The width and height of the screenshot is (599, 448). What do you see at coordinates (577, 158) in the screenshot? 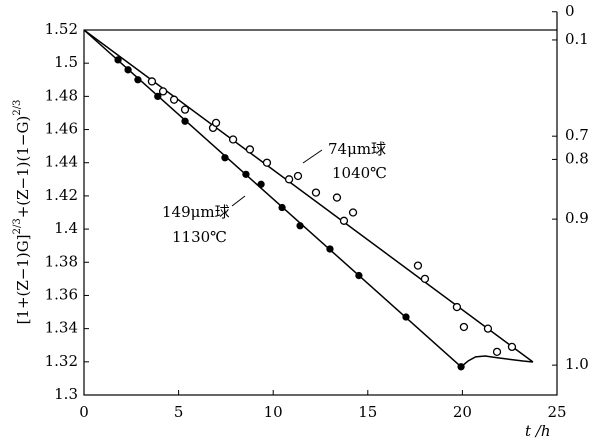
I see `y2-tick-label: 0.8` at bounding box center [577, 158].